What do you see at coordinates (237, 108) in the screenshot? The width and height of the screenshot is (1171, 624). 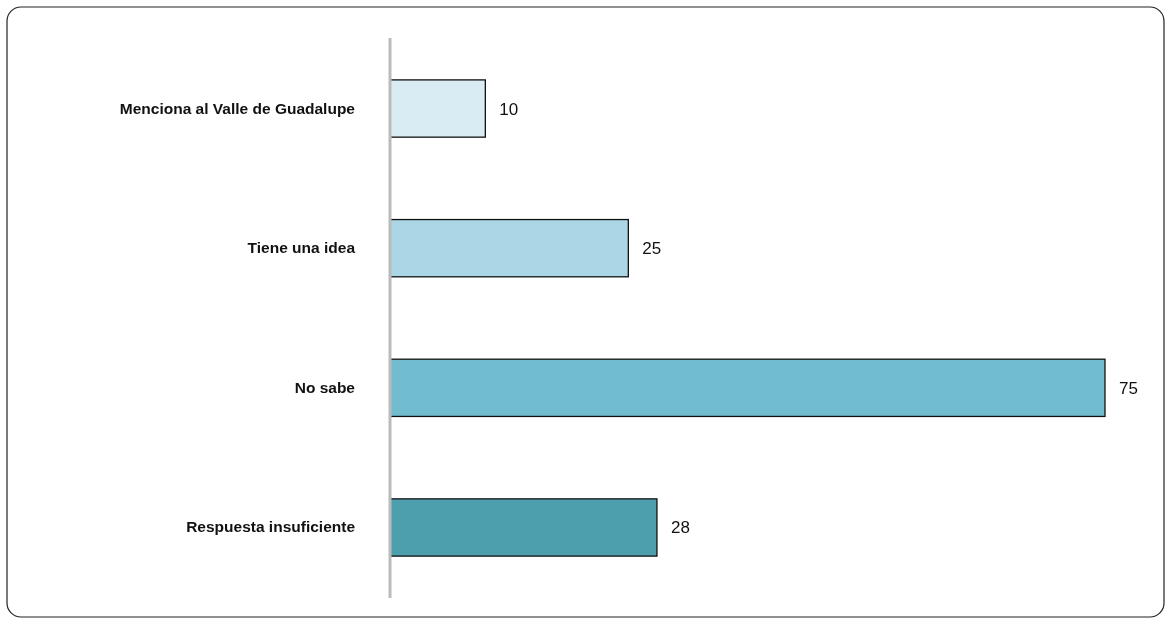 I see `y-tick-label: Menciona al Valle de Guadalupe` at bounding box center [237, 108].